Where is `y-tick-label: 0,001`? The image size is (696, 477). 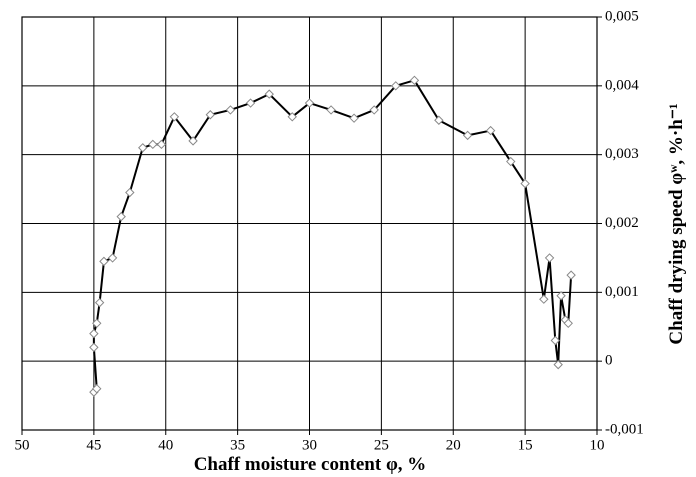
y-tick-label: 0,001 is located at coordinates (622, 292).